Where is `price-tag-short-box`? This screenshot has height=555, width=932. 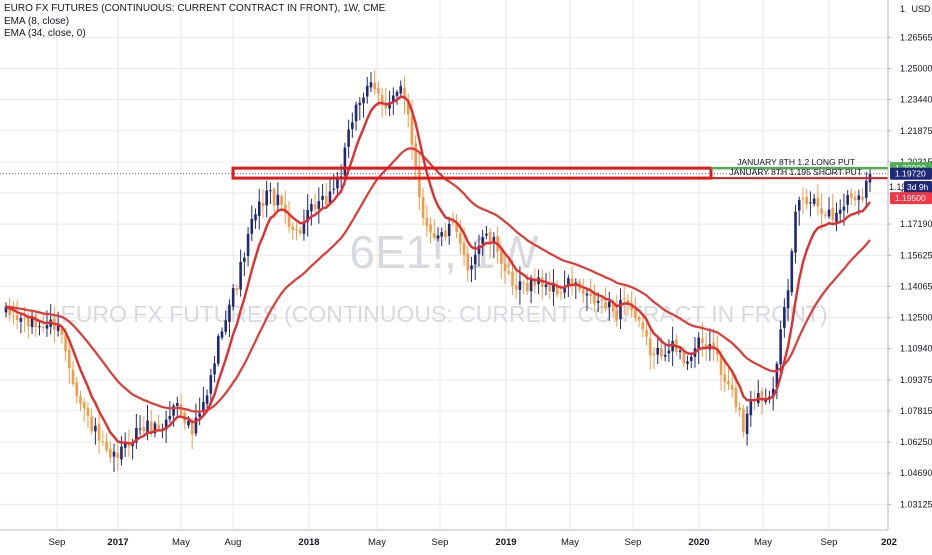
price-tag-short-box is located at coordinates (911, 198).